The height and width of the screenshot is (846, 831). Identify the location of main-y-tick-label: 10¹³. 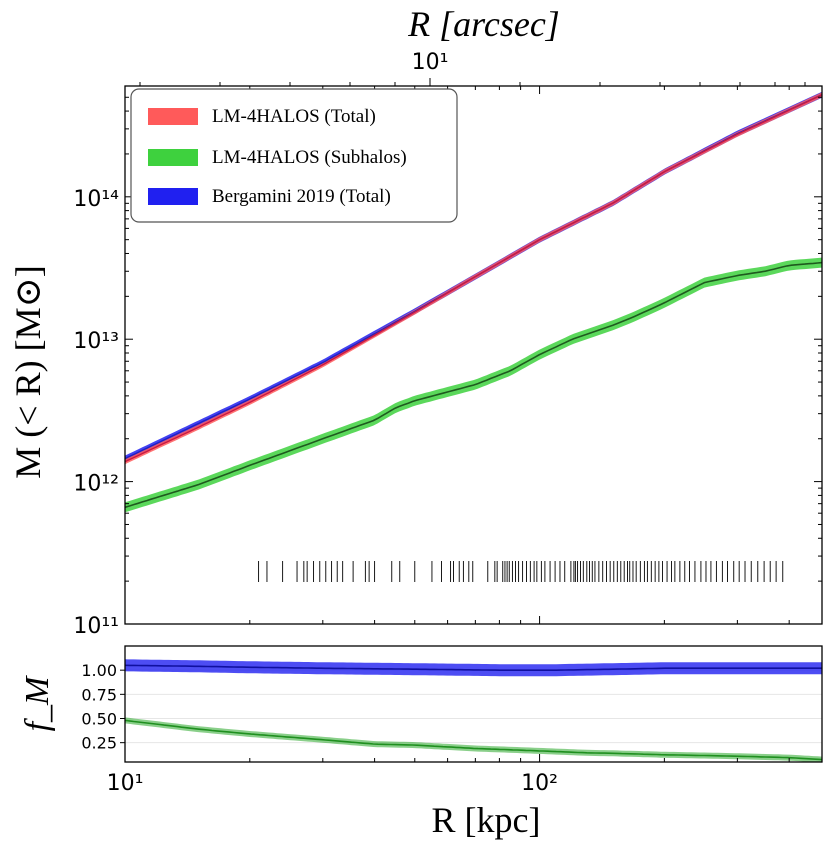
(96, 341).